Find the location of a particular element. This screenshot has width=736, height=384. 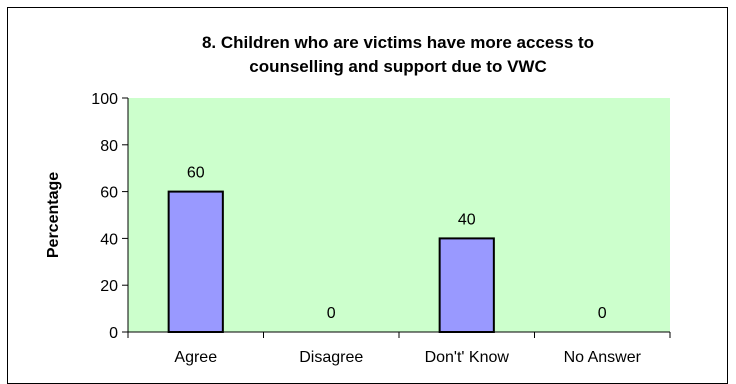

y-tick-label: 100 is located at coordinates (104, 99).